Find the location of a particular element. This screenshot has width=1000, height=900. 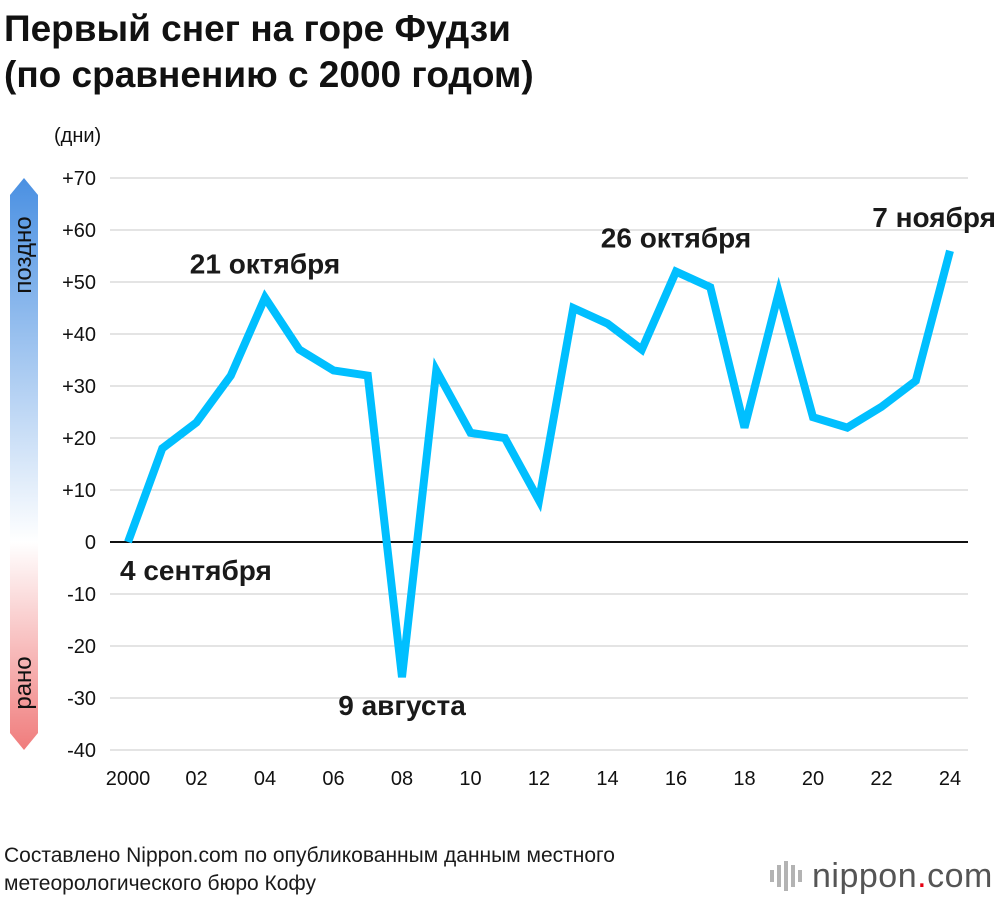

y-axis-label: (дни) is located at coordinates (77, 136).